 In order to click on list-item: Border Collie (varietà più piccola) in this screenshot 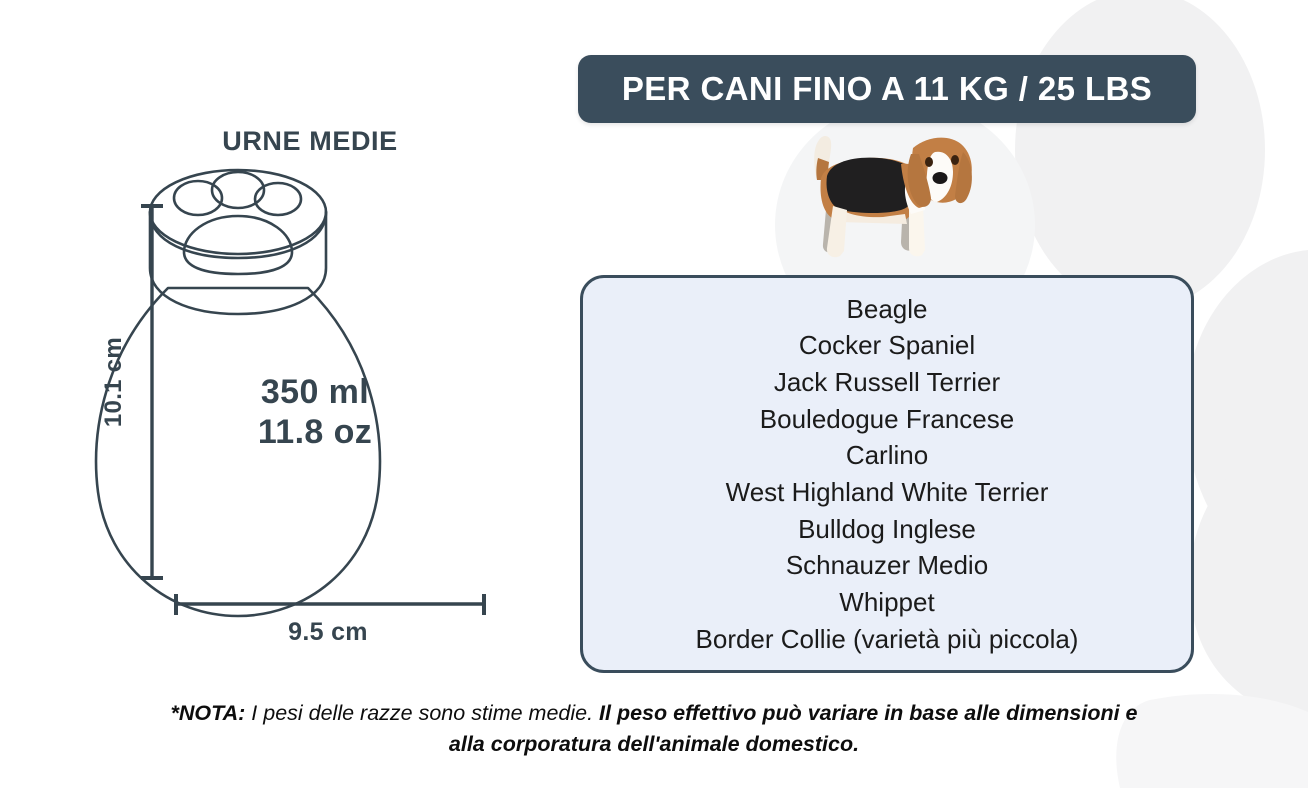, I will do `click(887, 638)`.